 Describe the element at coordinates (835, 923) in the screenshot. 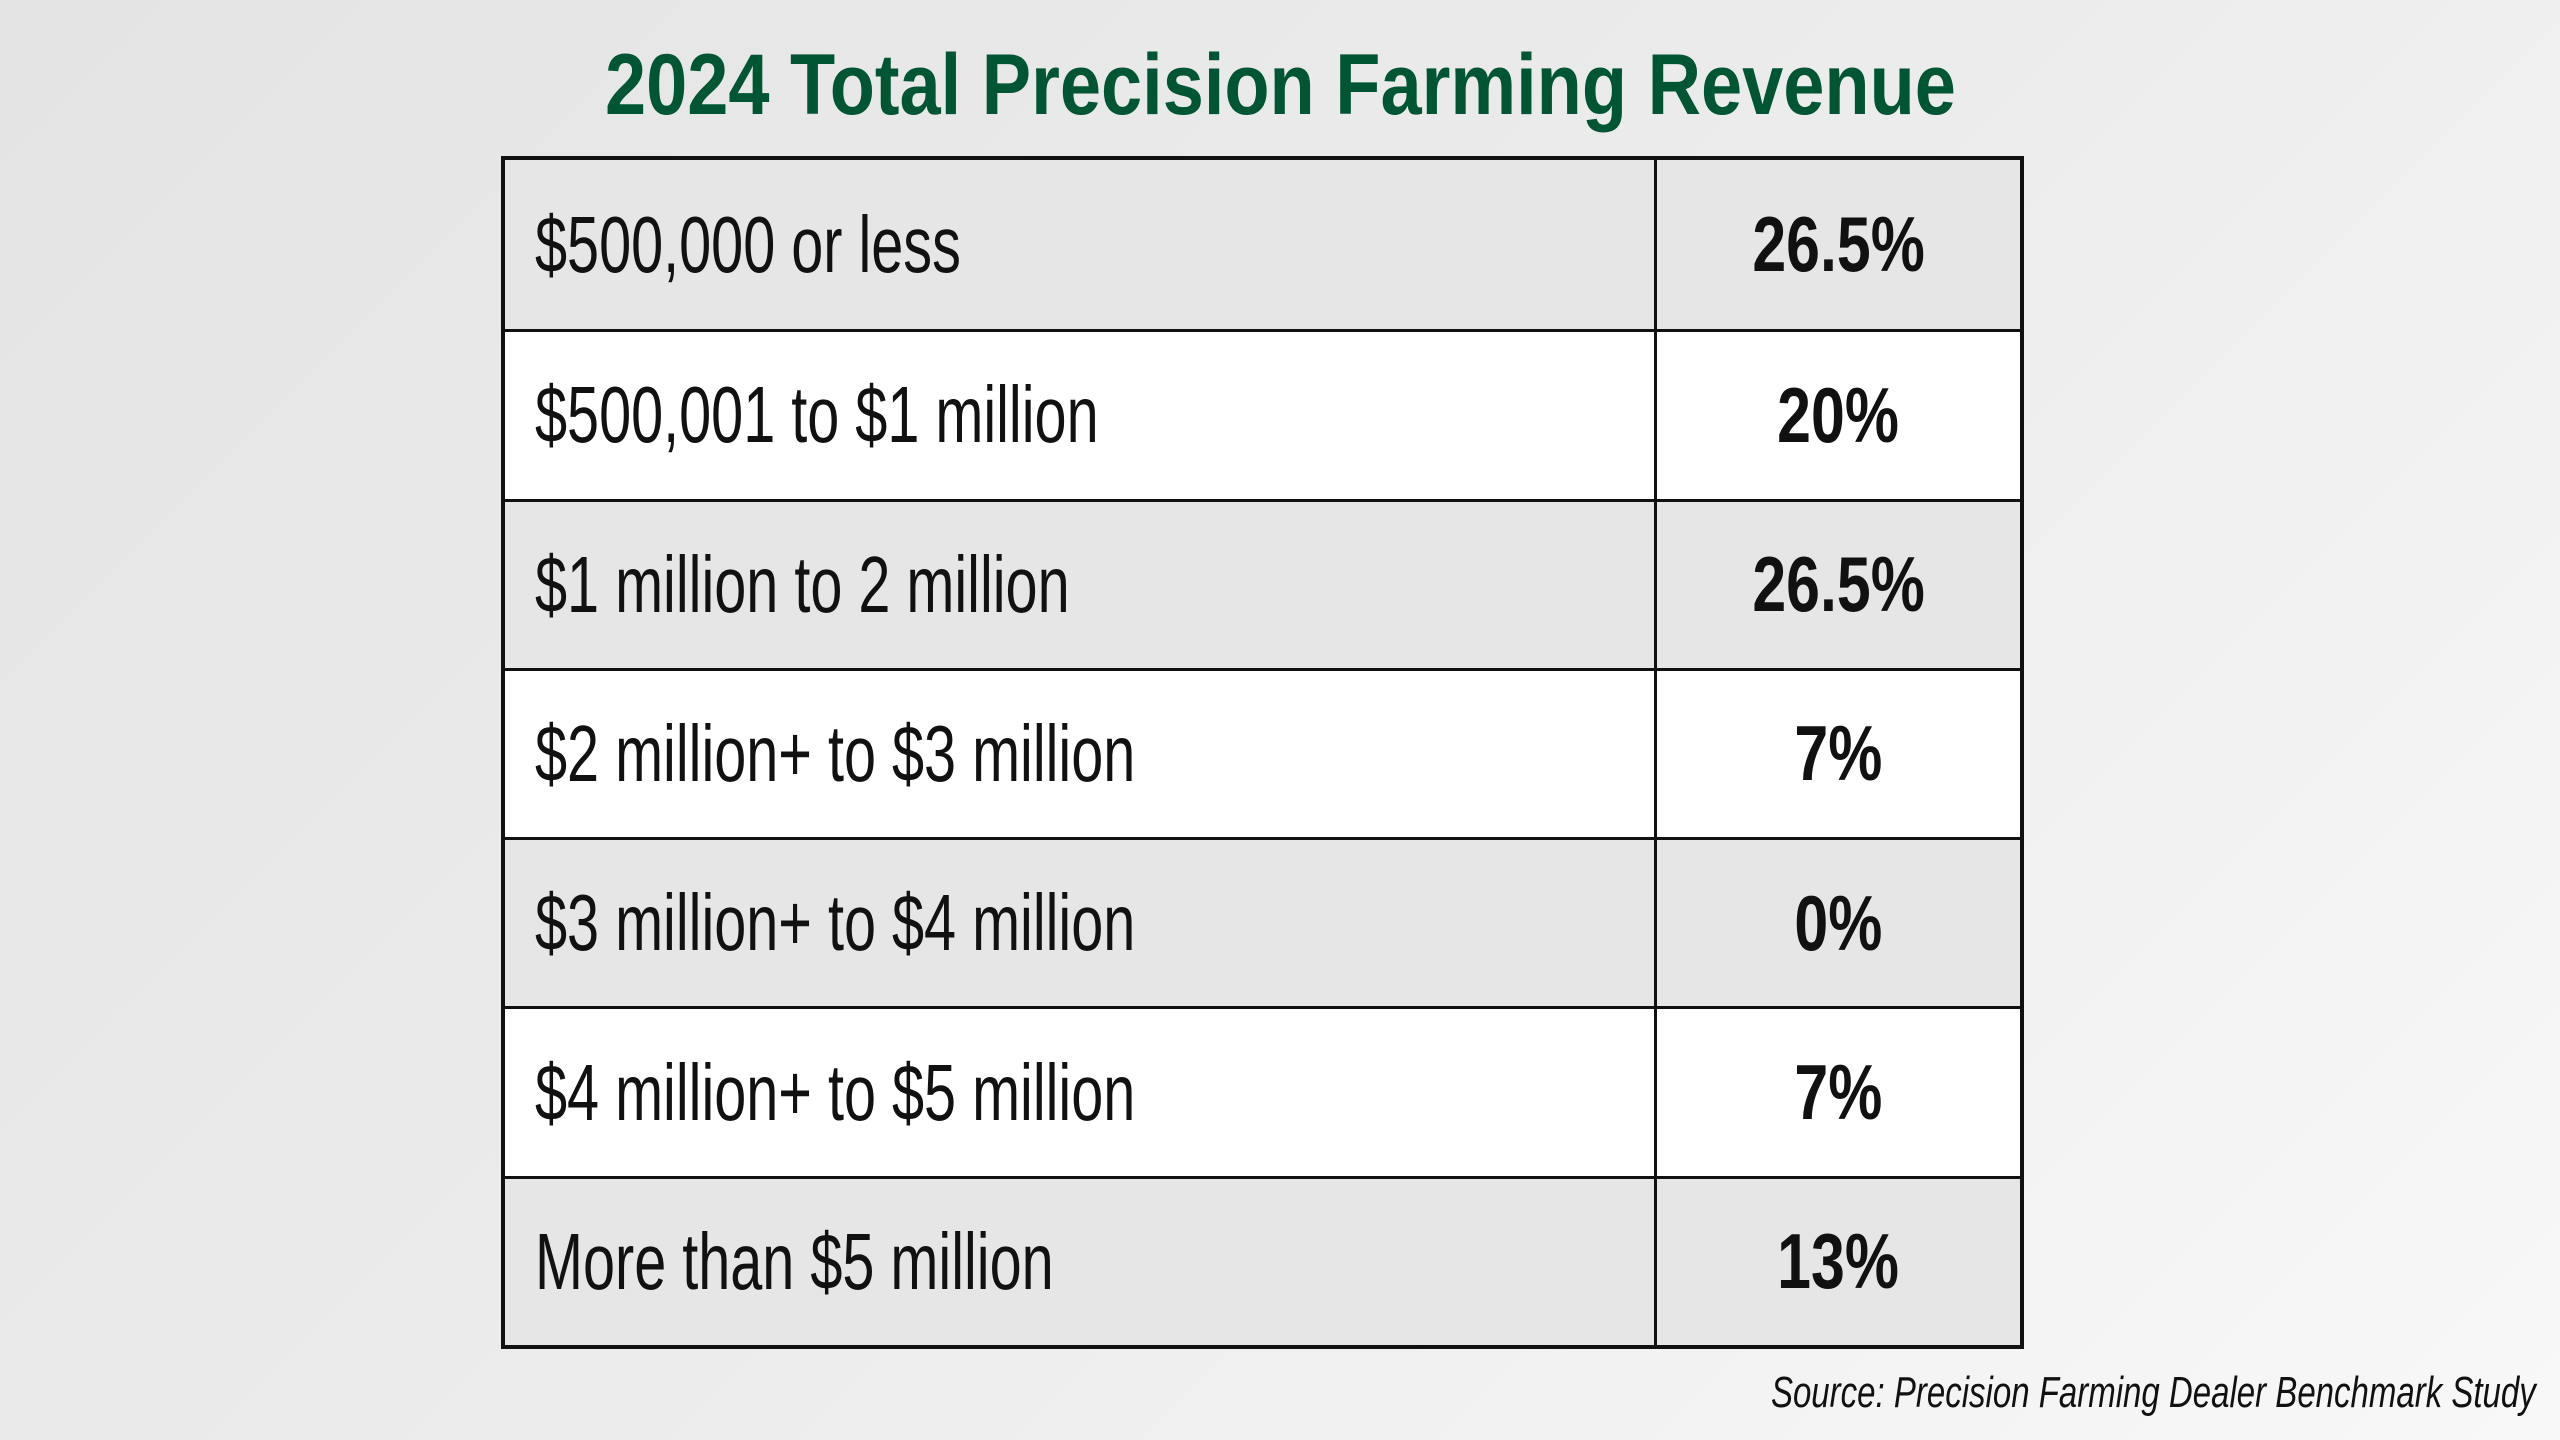

I see `range-label: $3 million+ to $4 million` at that location.